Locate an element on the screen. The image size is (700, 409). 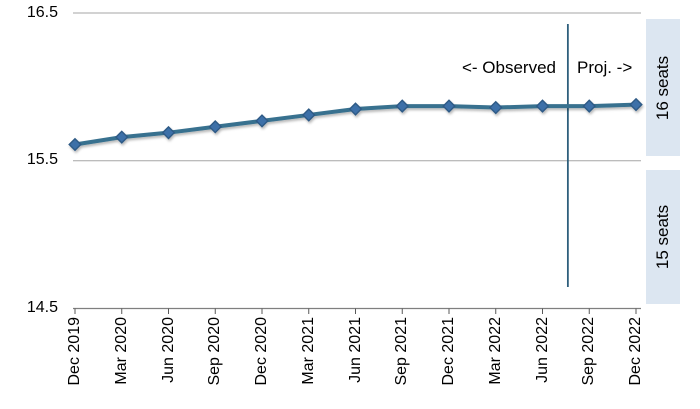
x-axis-label: Sep 2022 is located at coordinates (589, 351).